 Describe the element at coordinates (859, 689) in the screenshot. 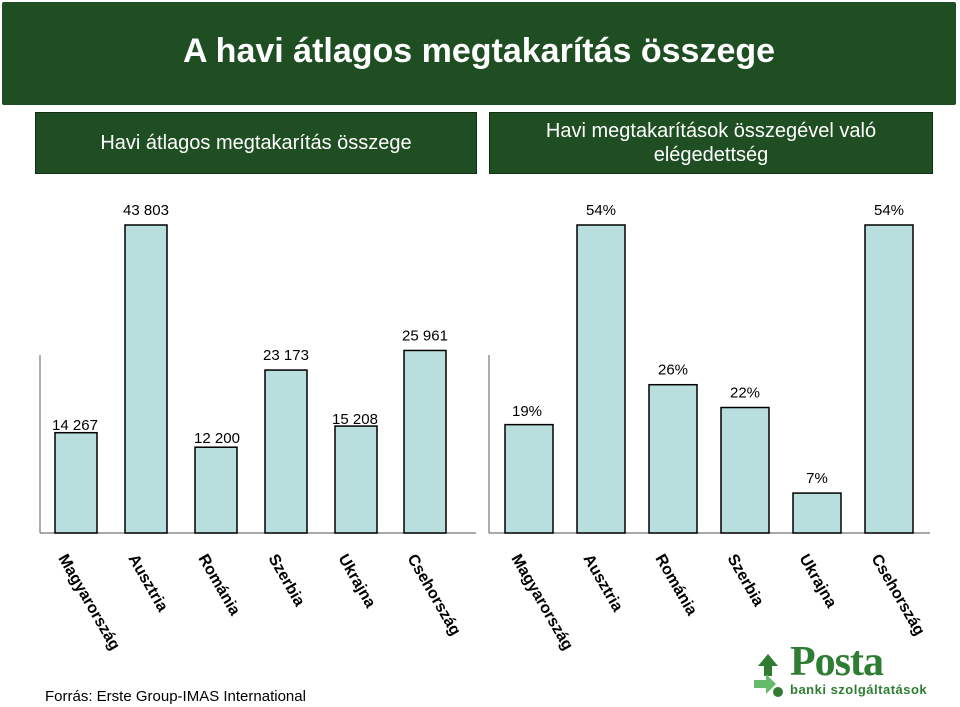

I see `logo-subtitle: banki szolgáltatások` at that location.